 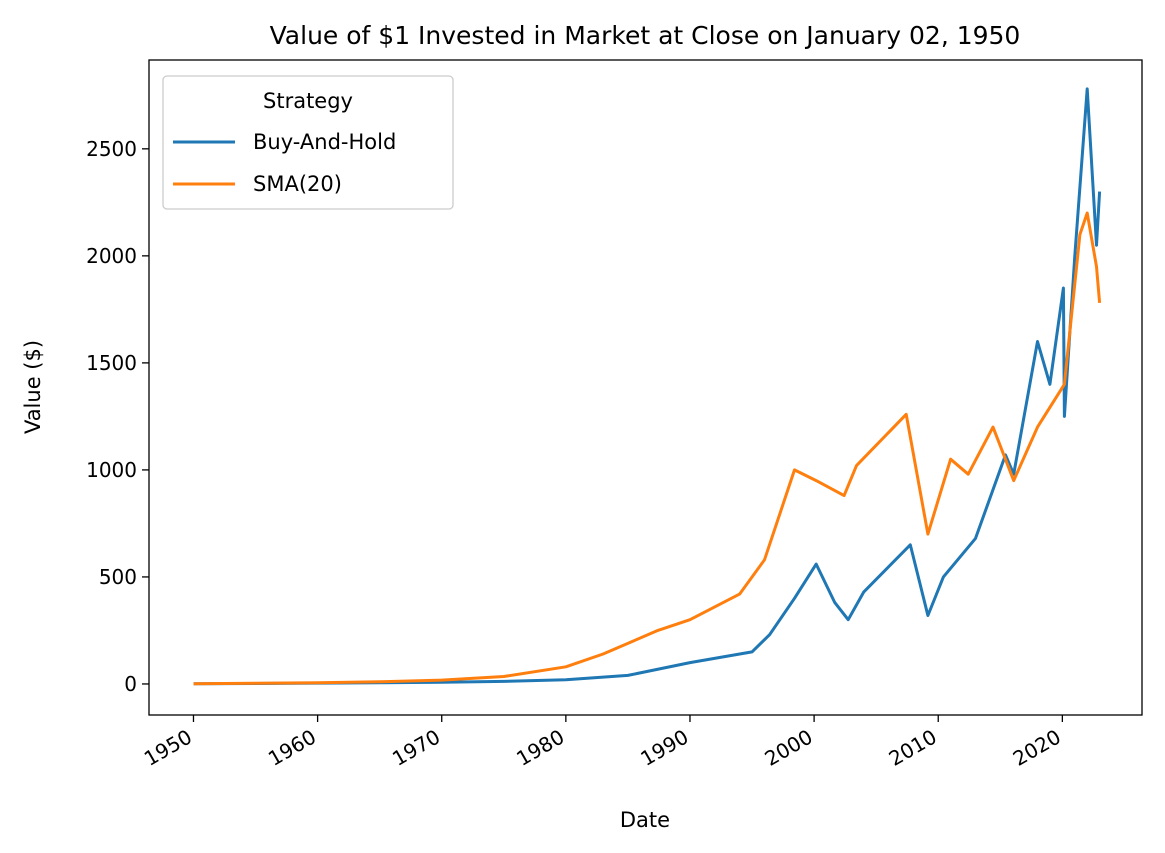 I want to click on y-axis-ticks: 0 500 1000 1500 2000 2500, so click(x=117, y=416).